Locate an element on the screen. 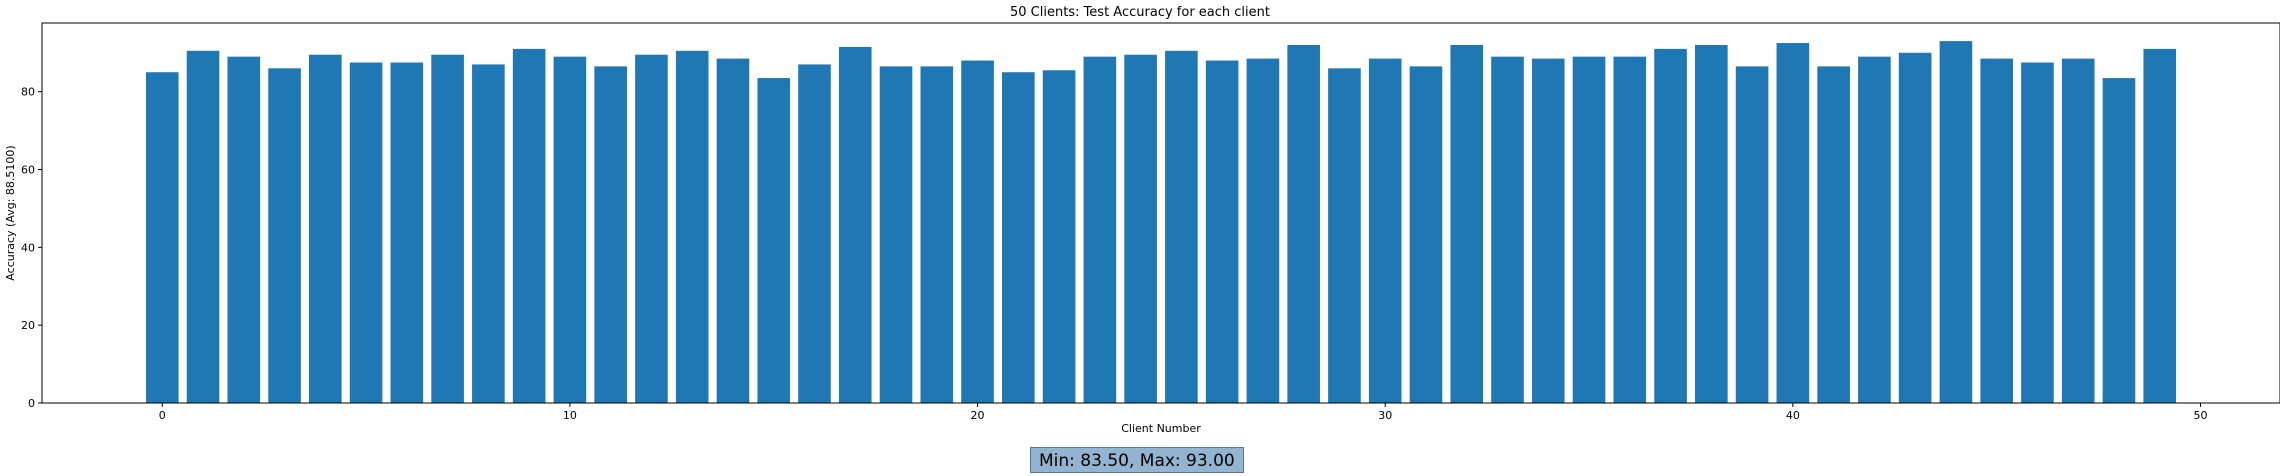 The image size is (2280, 476). x-tick-label: 40 is located at coordinates (1793, 415).